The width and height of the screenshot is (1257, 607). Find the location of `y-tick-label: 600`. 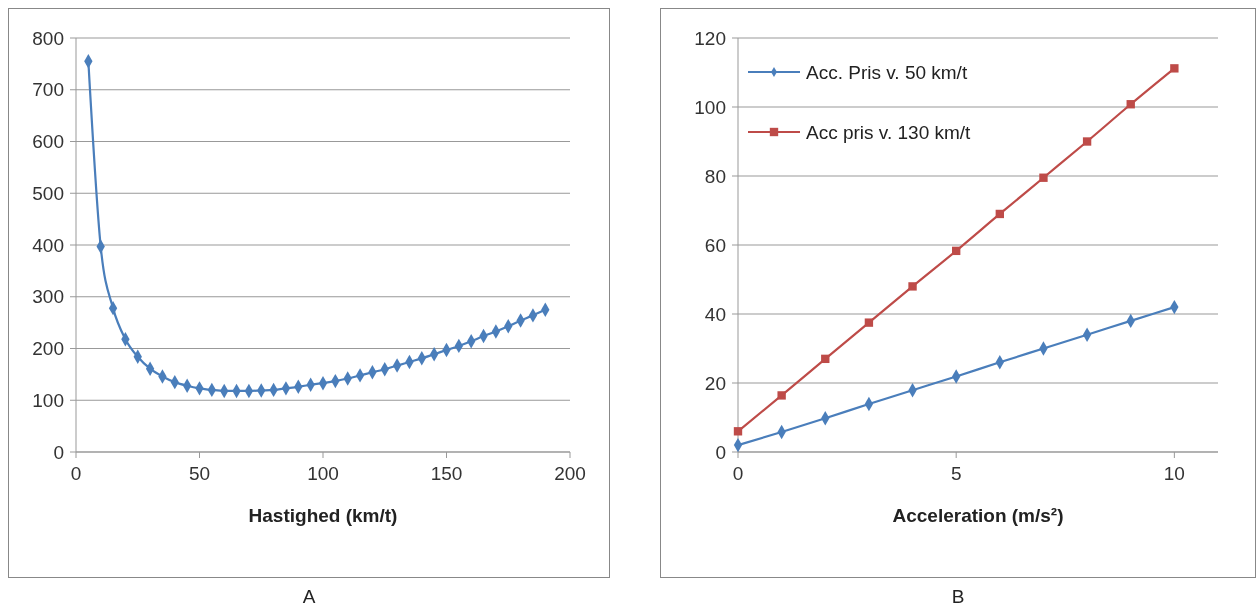

y-tick-label: 600 is located at coordinates (48, 142).